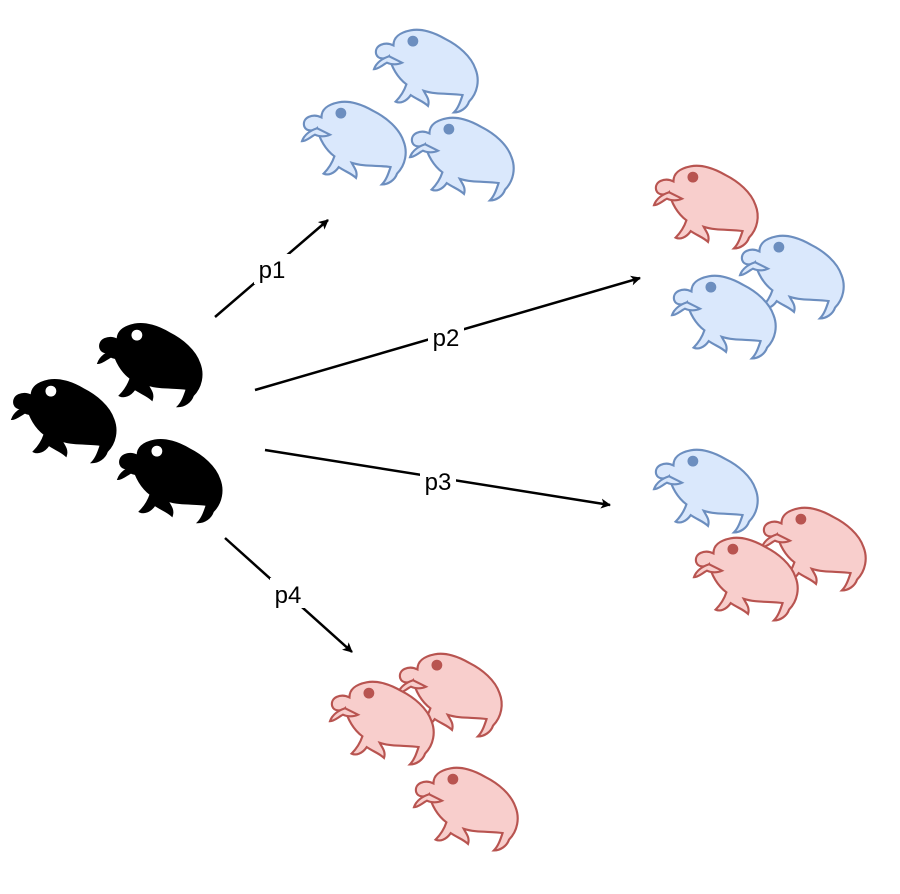 The image size is (900, 894). I want to click on source-group, so click(117, 423).